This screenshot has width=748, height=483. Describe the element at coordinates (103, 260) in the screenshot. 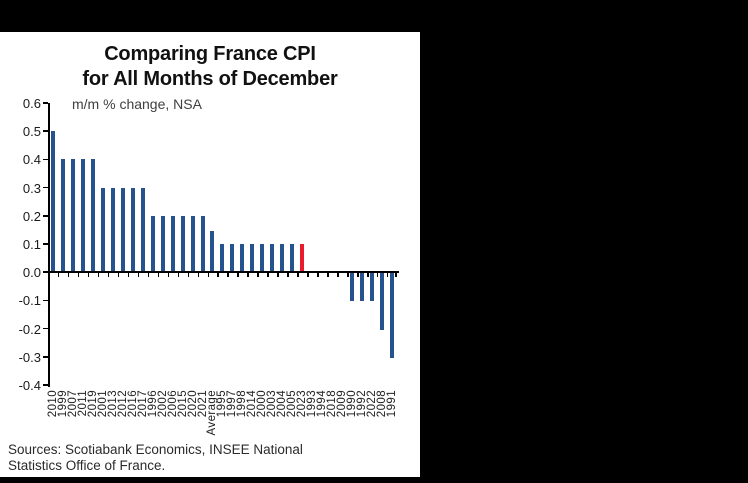

I see `bar-slot-2001: 2001` at that location.